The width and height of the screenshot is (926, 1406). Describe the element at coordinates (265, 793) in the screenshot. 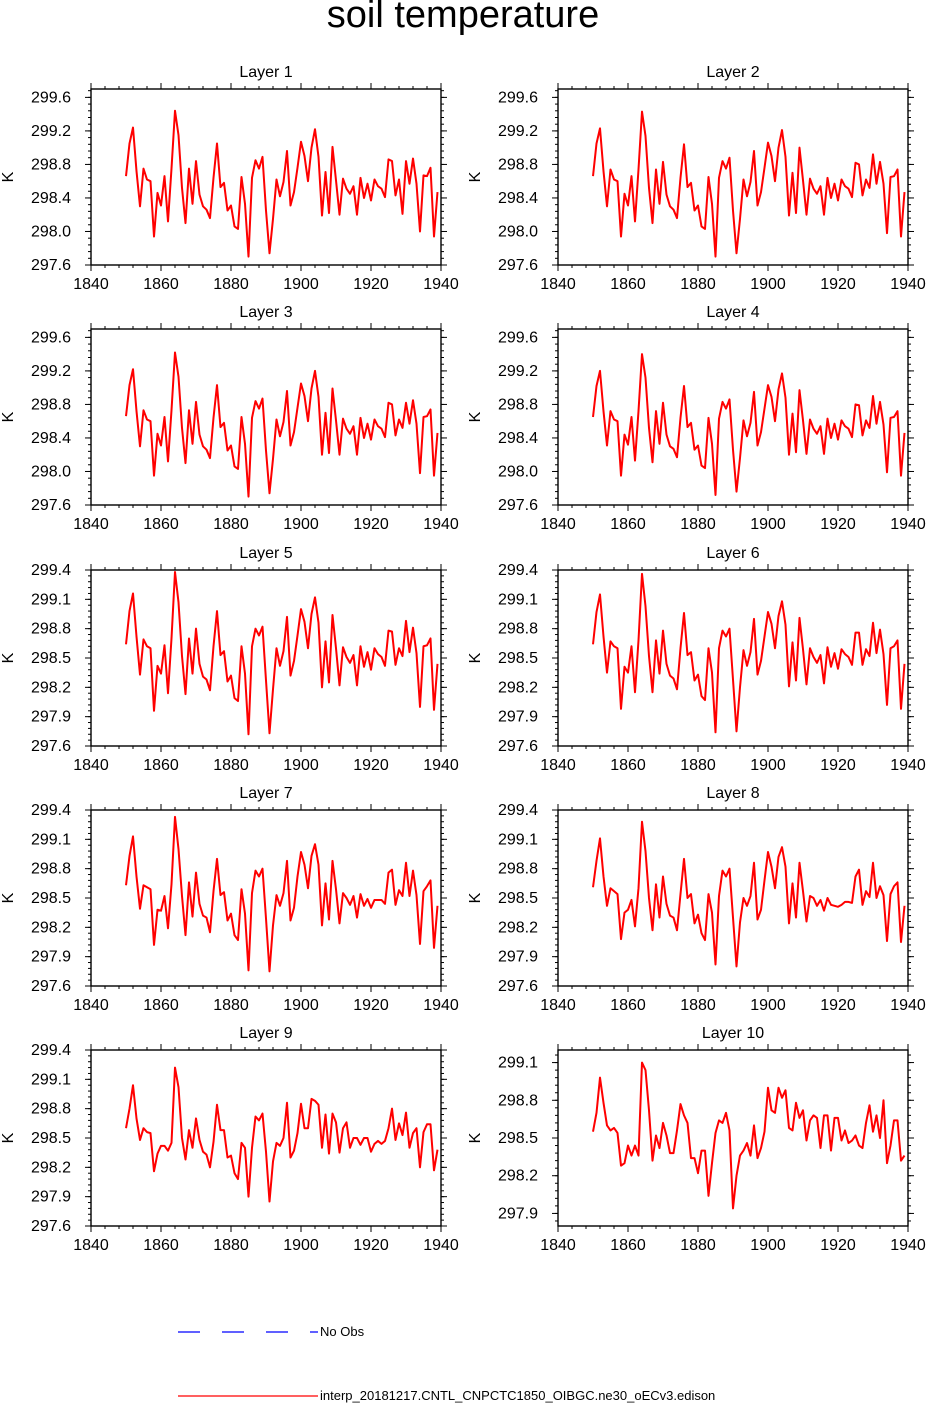

I see `panel-title: Layer 7` at that location.